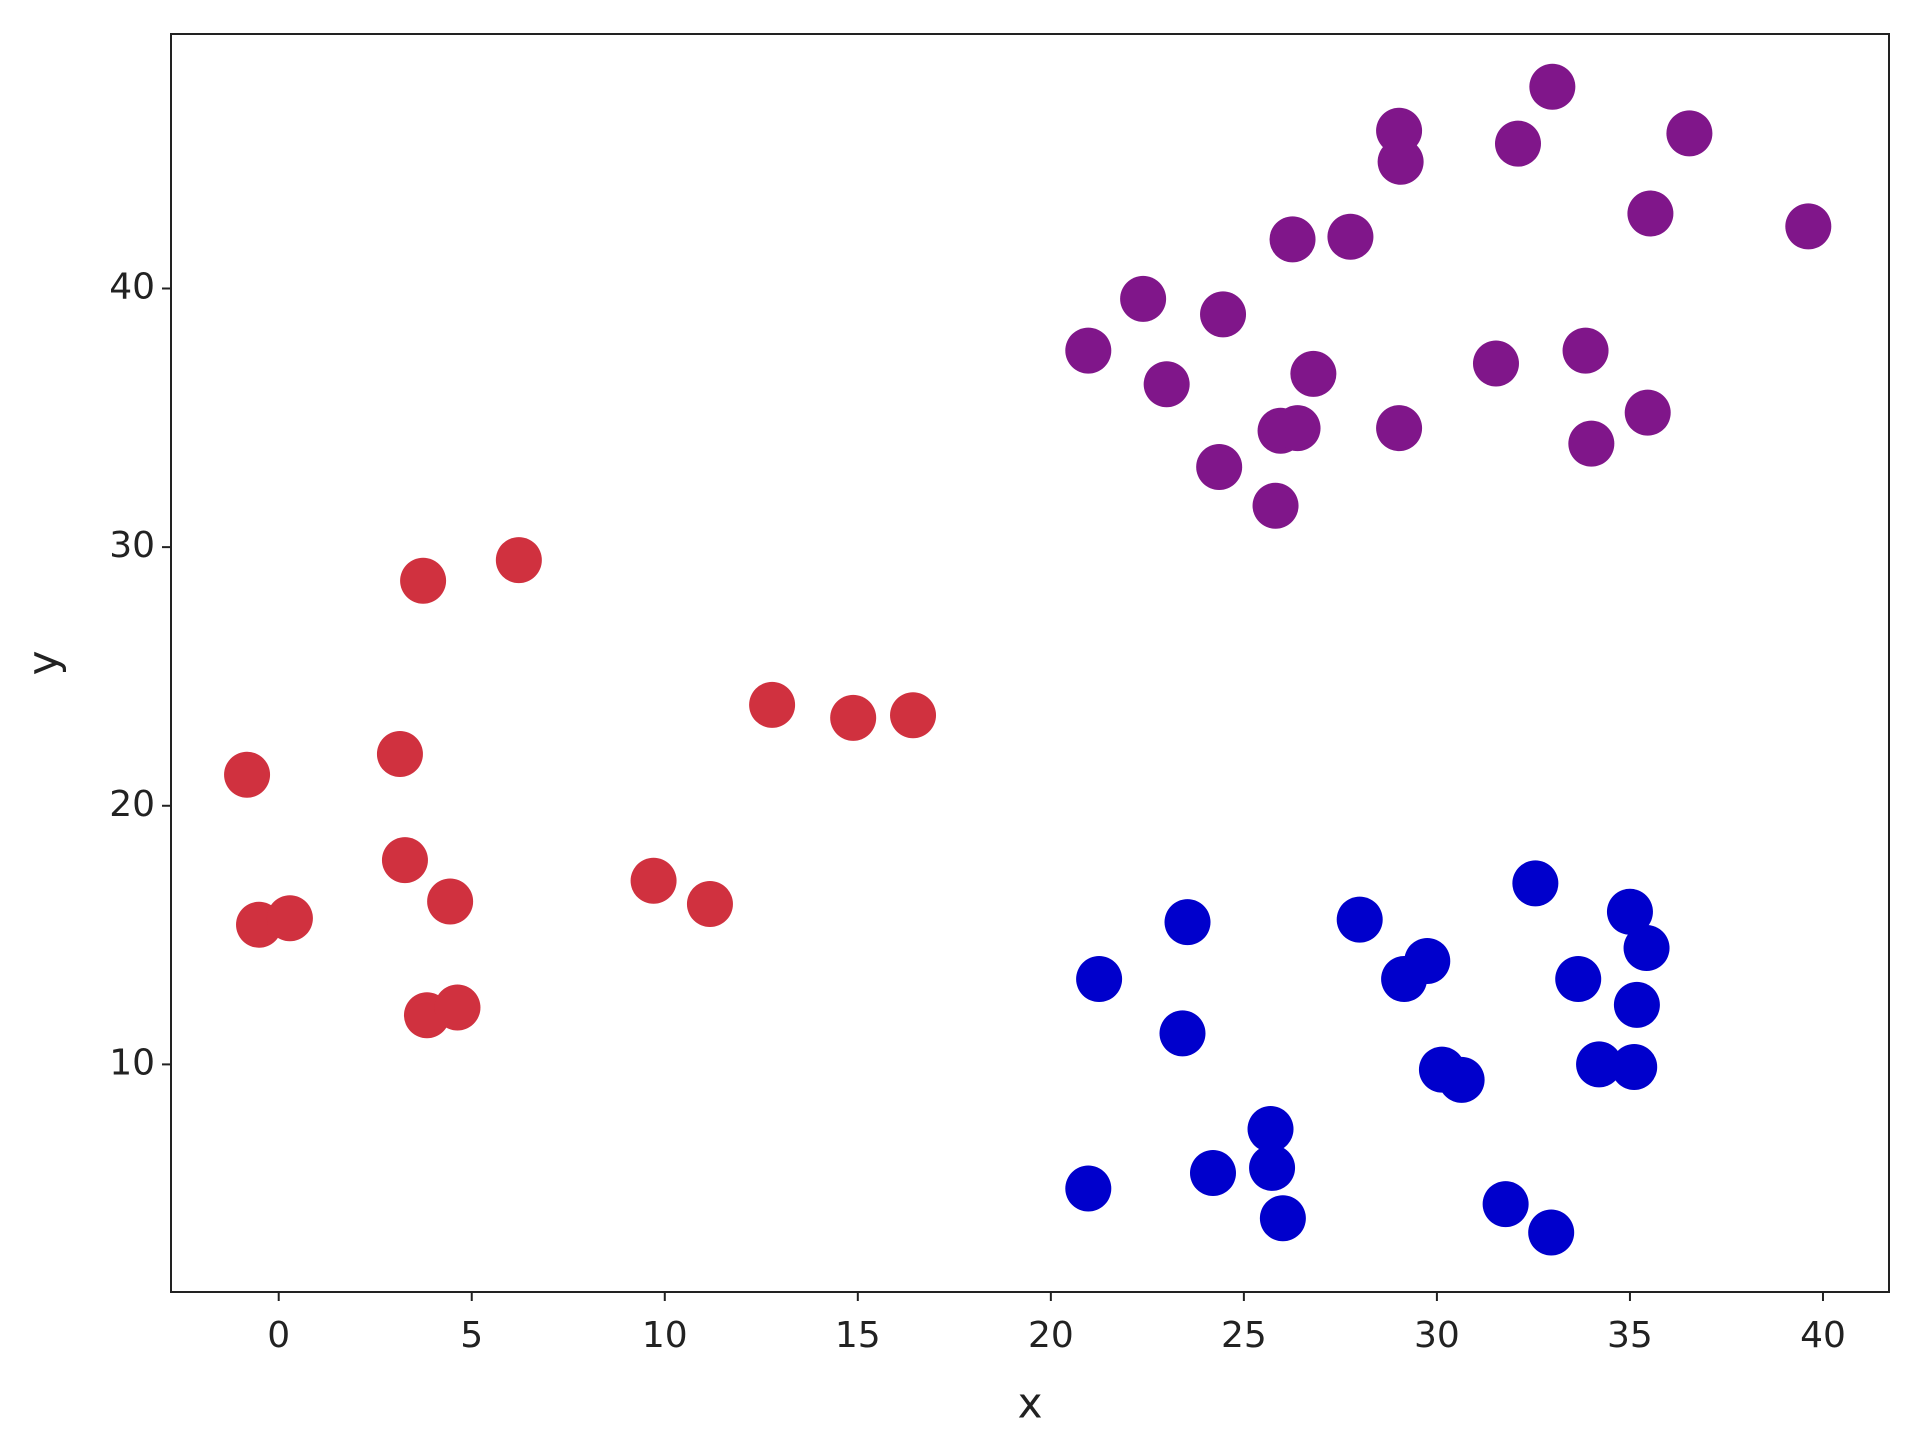 The image size is (1920, 1451). What do you see at coordinates (1823, 1335) in the screenshot?
I see `x-tick-label: 40` at bounding box center [1823, 1335].